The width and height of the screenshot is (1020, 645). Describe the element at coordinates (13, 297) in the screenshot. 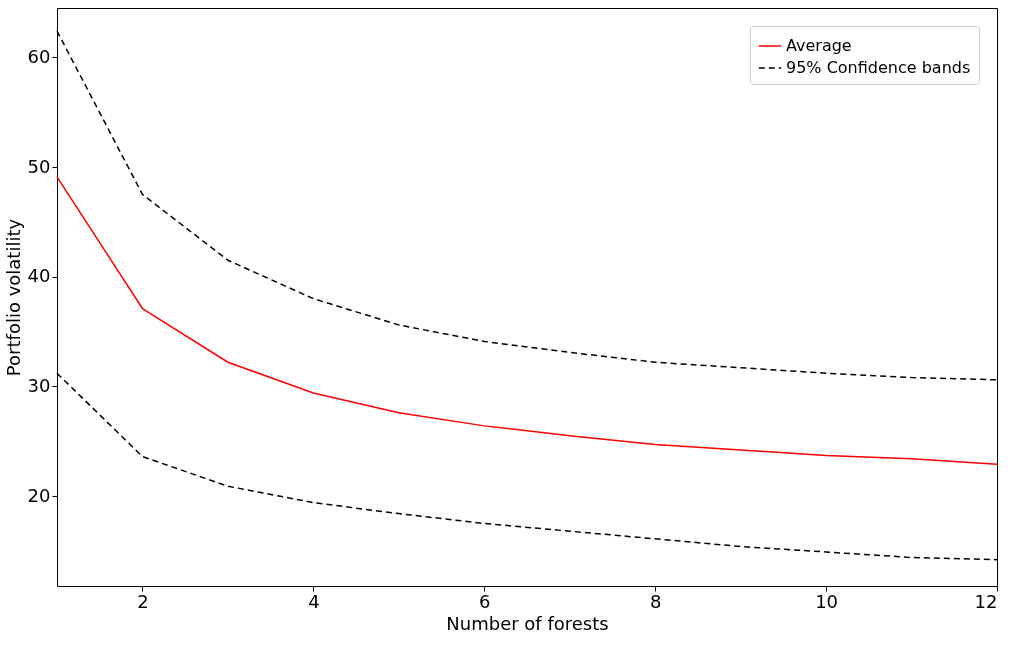

I see `y-axis-title: Portfolio volatility` at that location.